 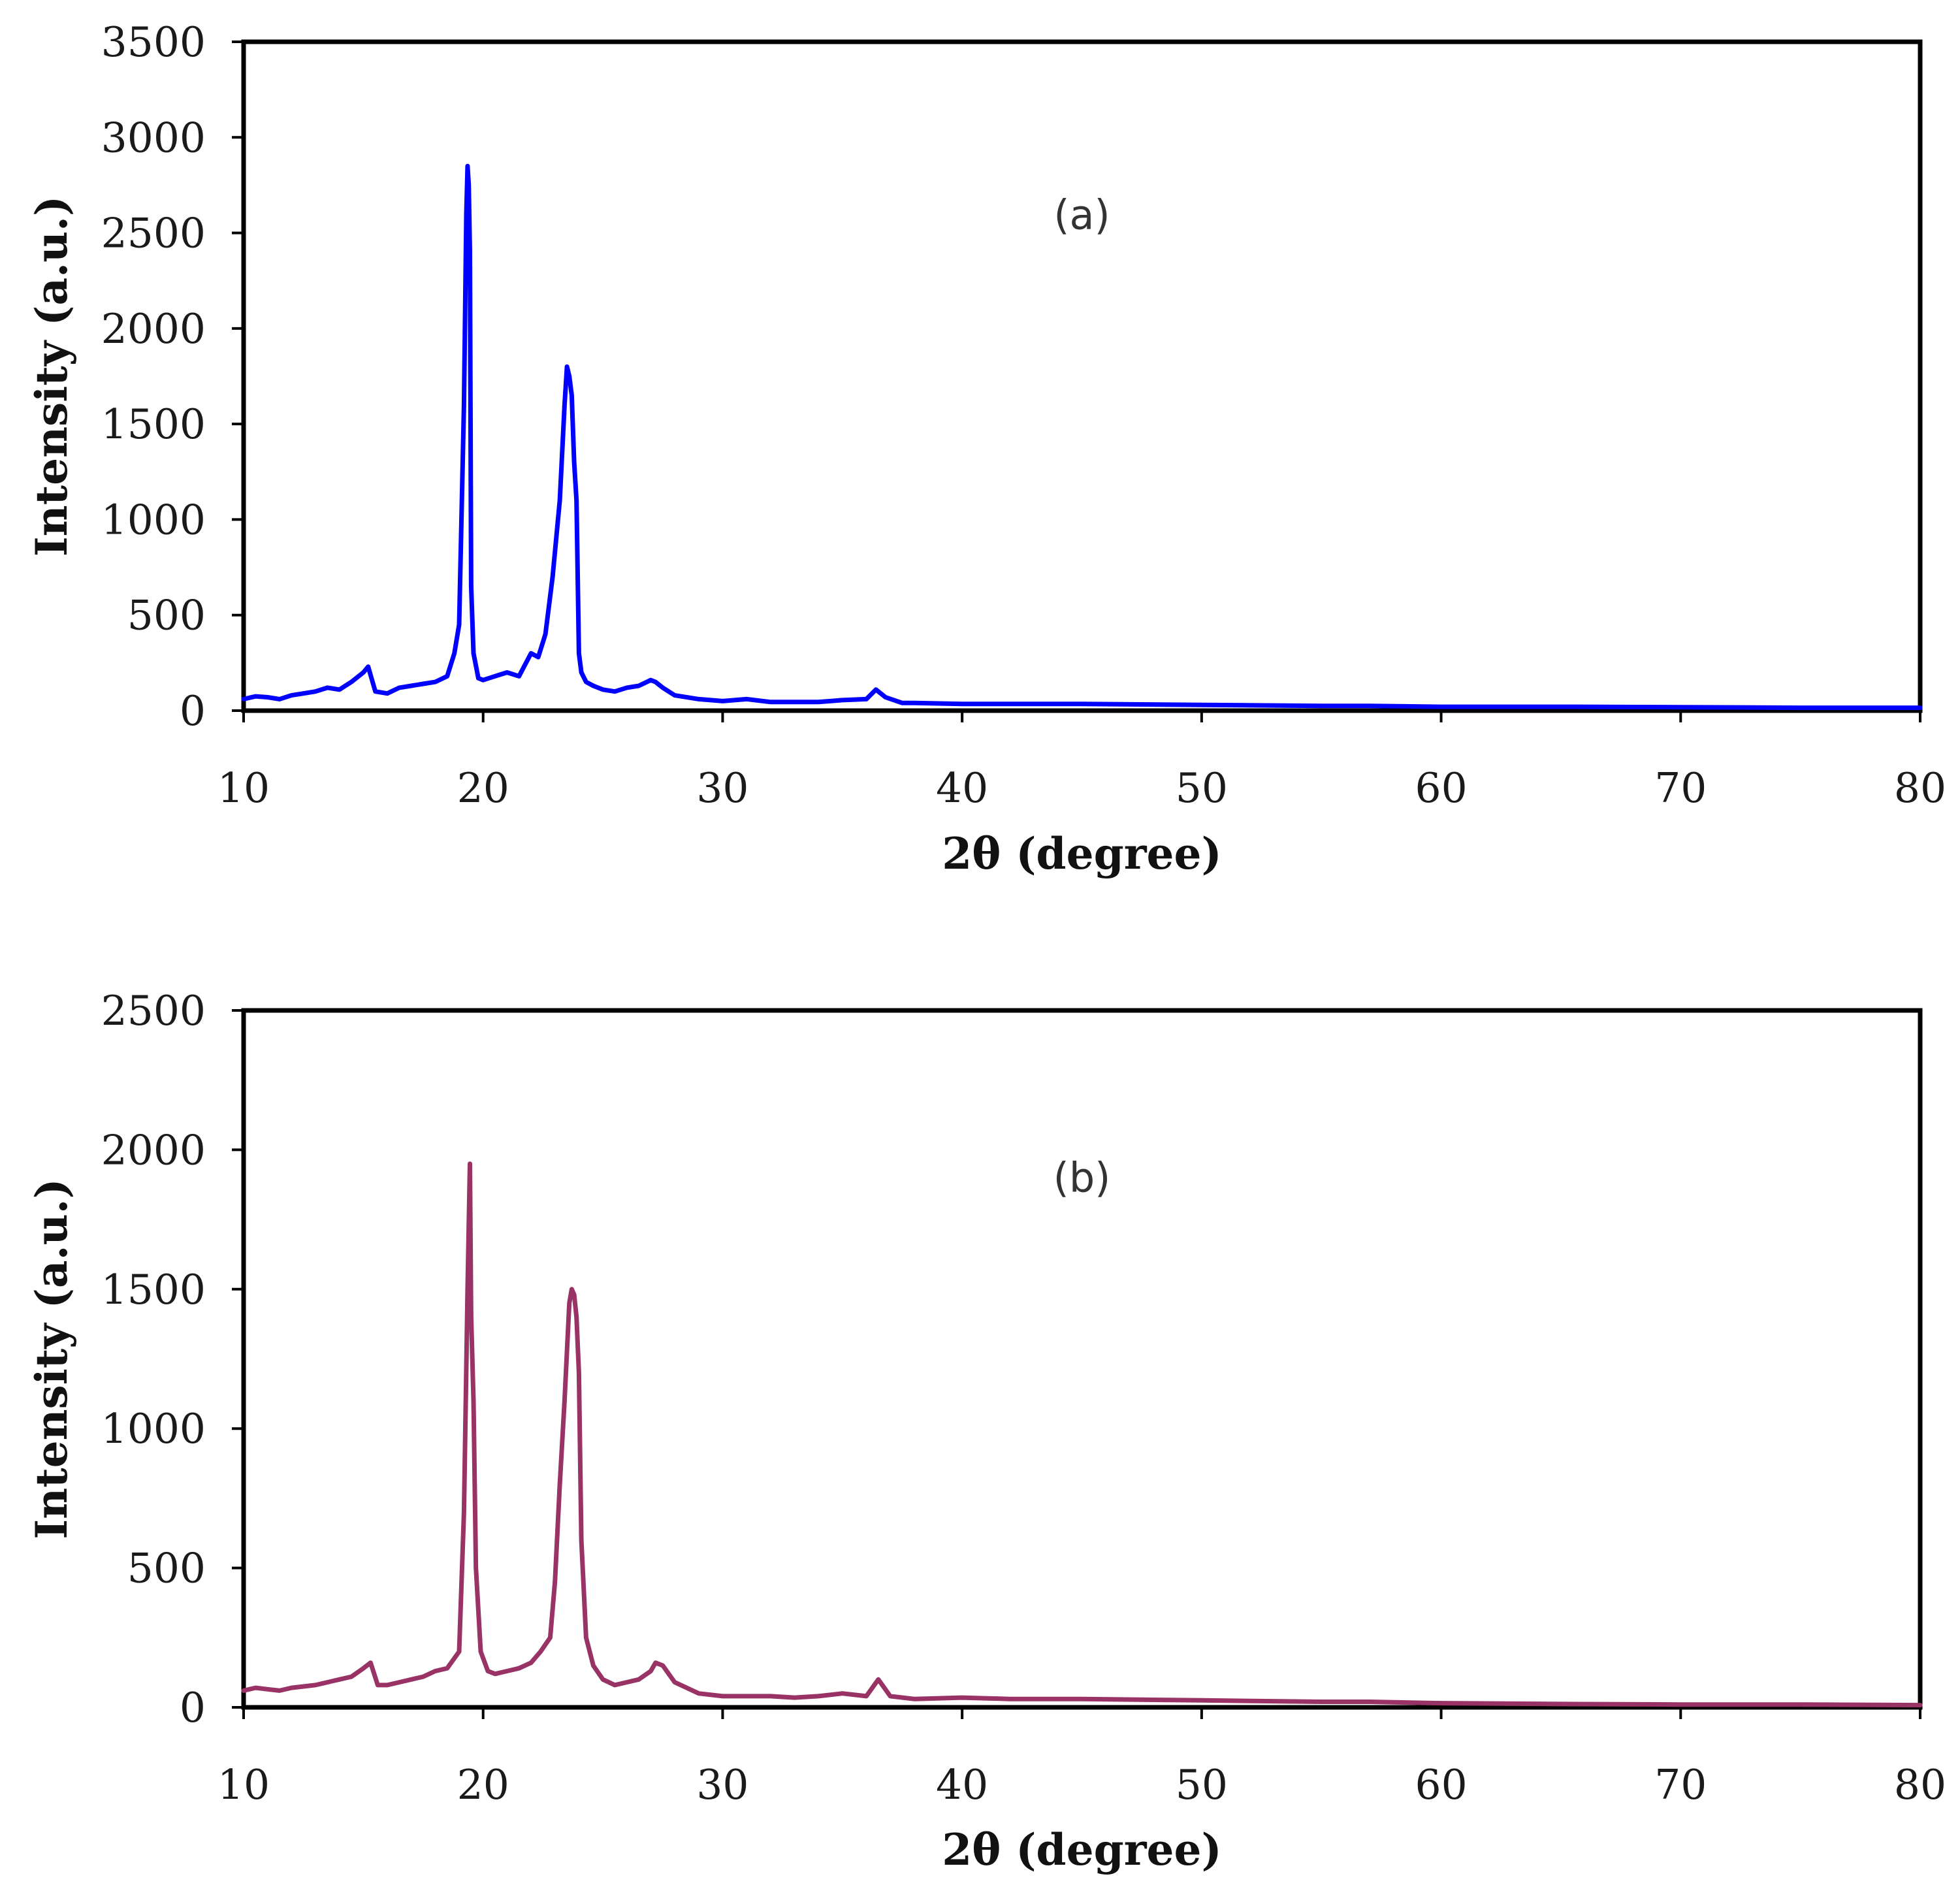 I want to click on y-tick-label: 3500, so click(x=153, y=42).